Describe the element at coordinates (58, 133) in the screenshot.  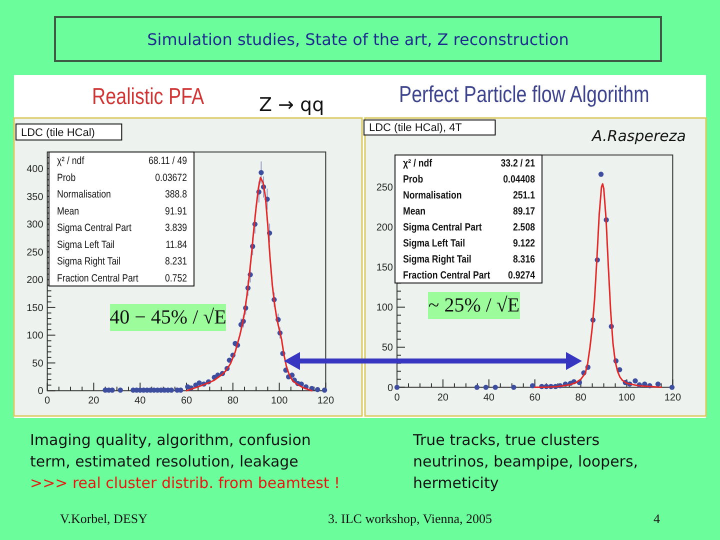
I see `text: LDC (tile HCal)` at that location.